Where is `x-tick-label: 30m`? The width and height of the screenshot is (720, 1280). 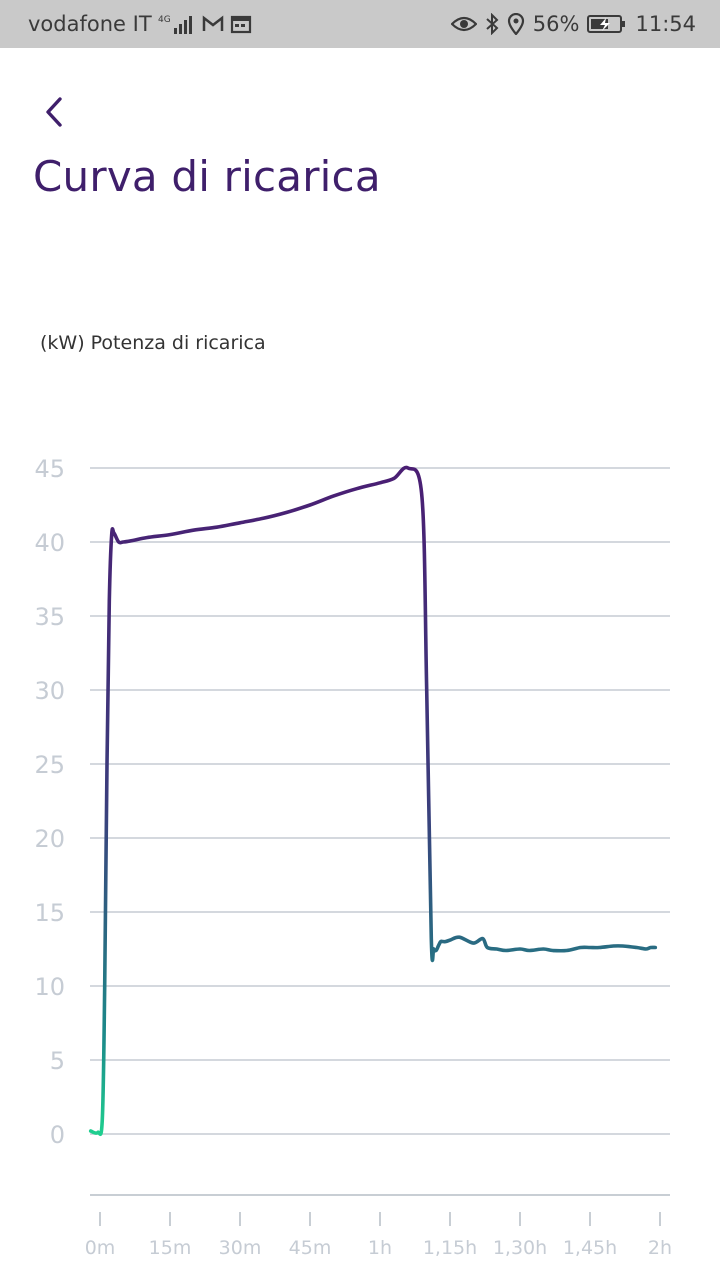
x-tick-label: 30m is located at coordinates (240, 1248).